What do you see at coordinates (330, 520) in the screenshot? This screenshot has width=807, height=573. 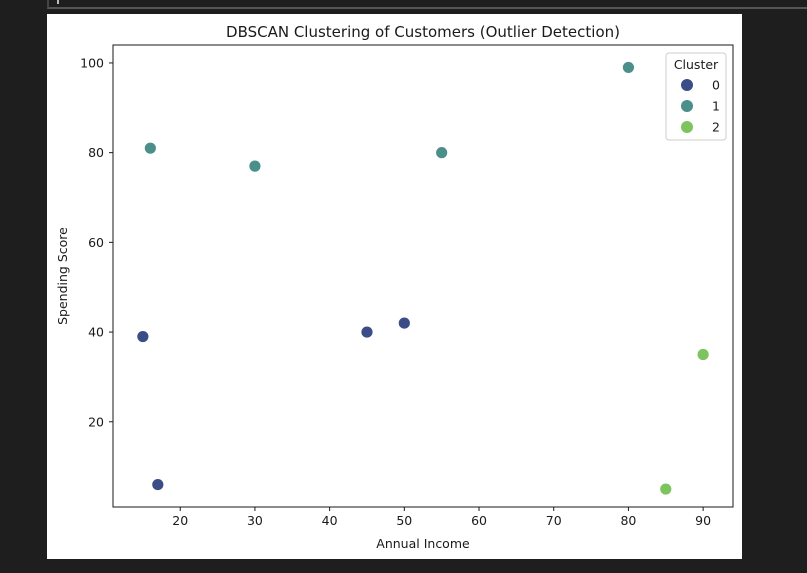 I see `x-tick-label: 40` at bounding box center [330, 520].